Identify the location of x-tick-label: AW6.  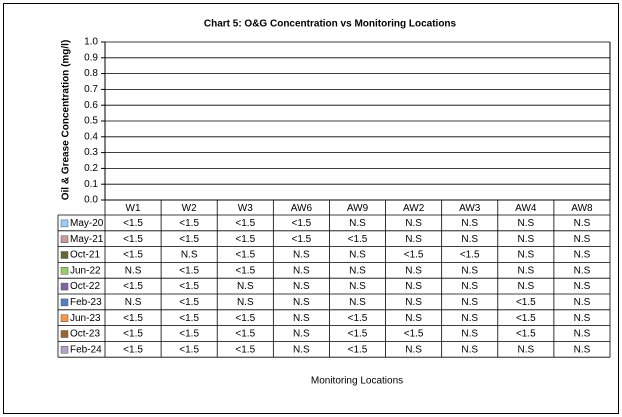
(302, 208).